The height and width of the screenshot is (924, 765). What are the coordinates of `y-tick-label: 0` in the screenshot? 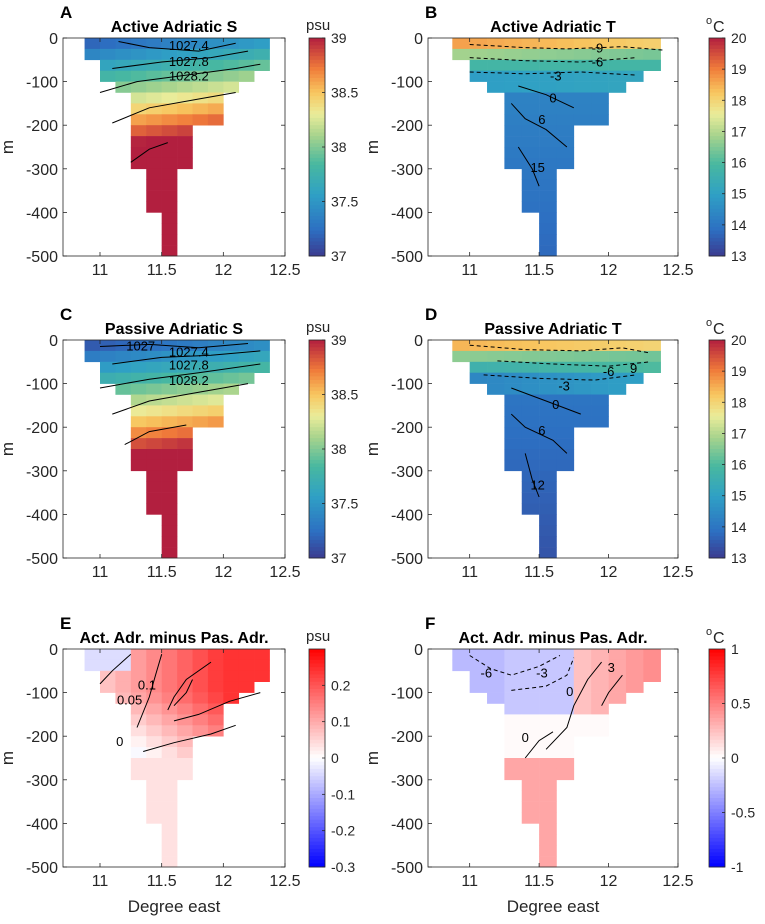 It's located at (53, 39).